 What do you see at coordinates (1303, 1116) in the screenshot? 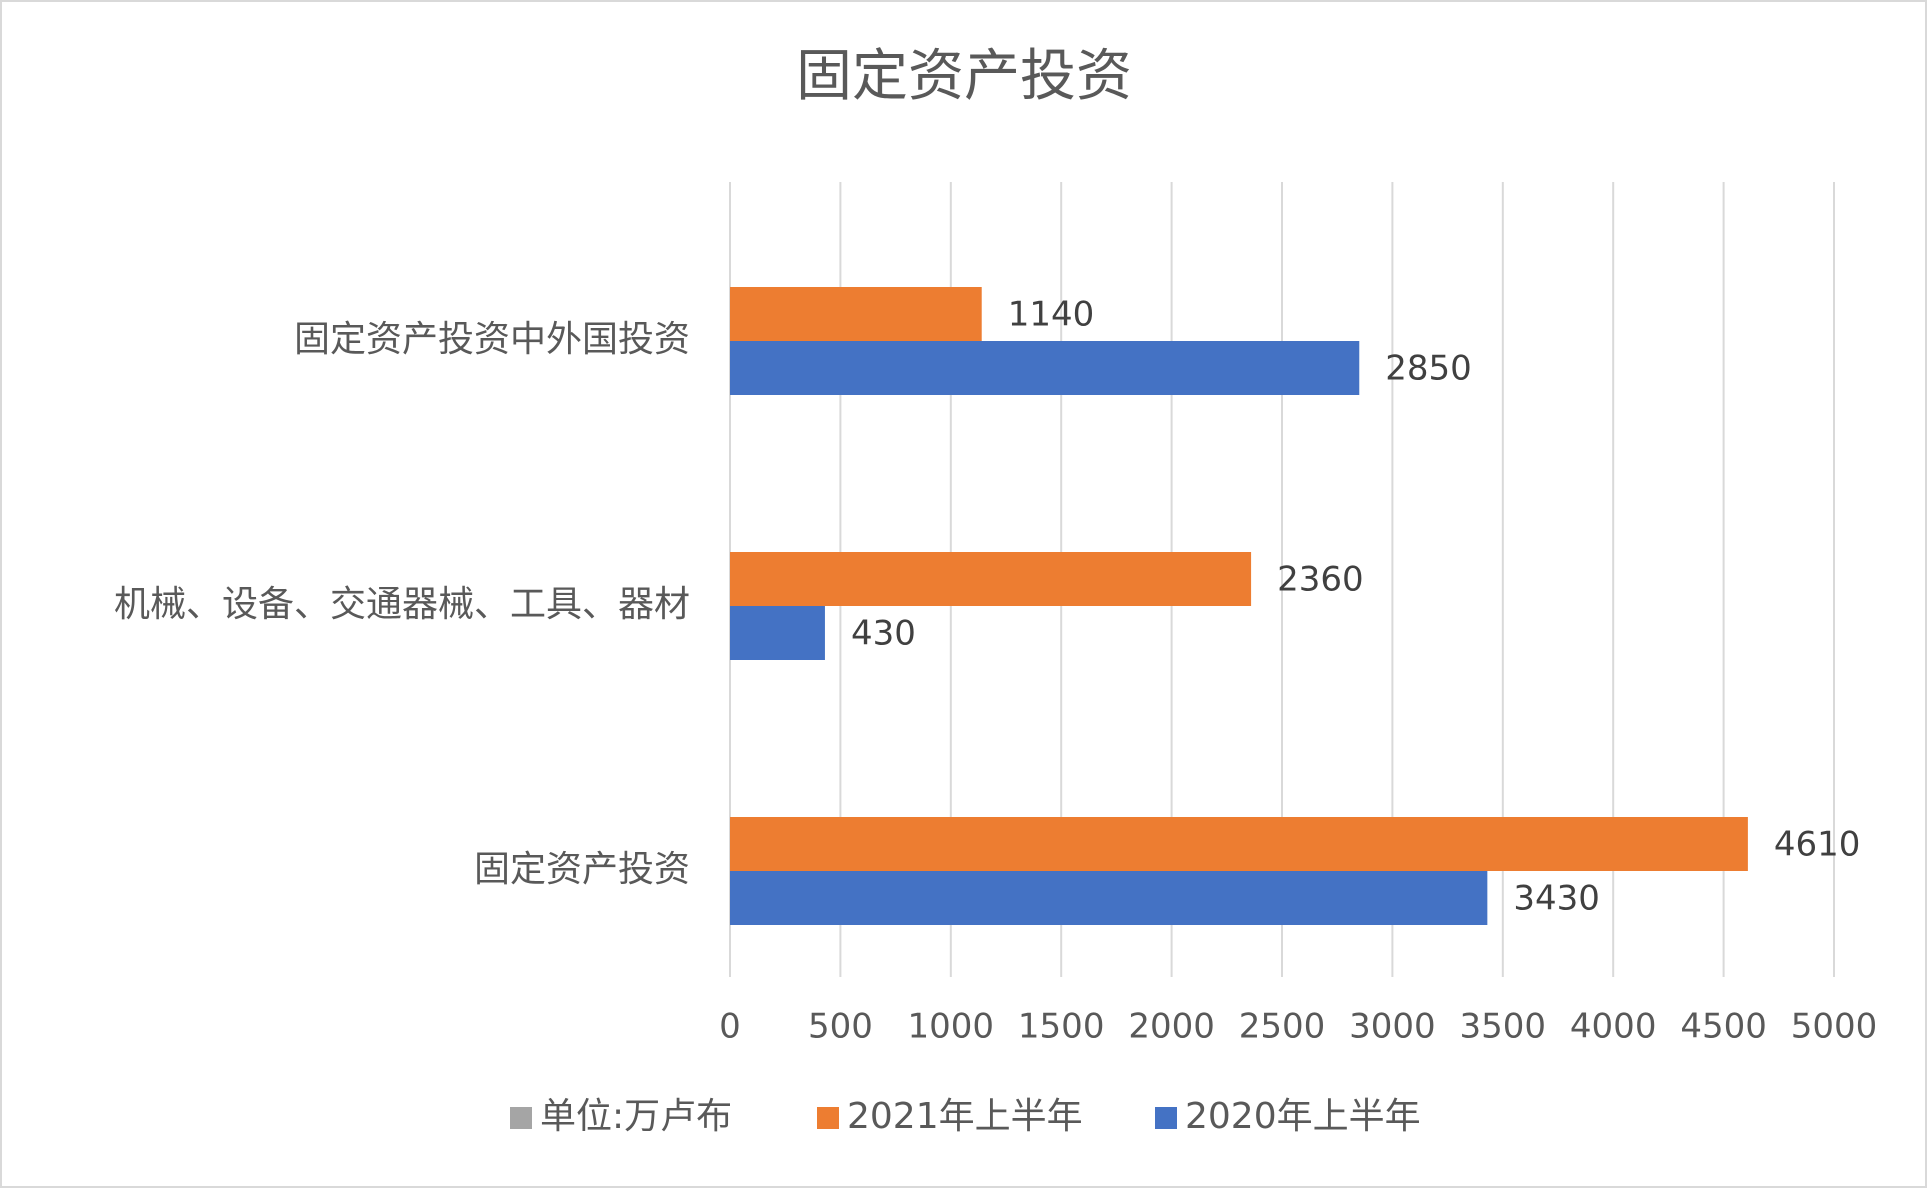
I see `legend-label: 2020年上半年` at bounding box center [1303, 1116].